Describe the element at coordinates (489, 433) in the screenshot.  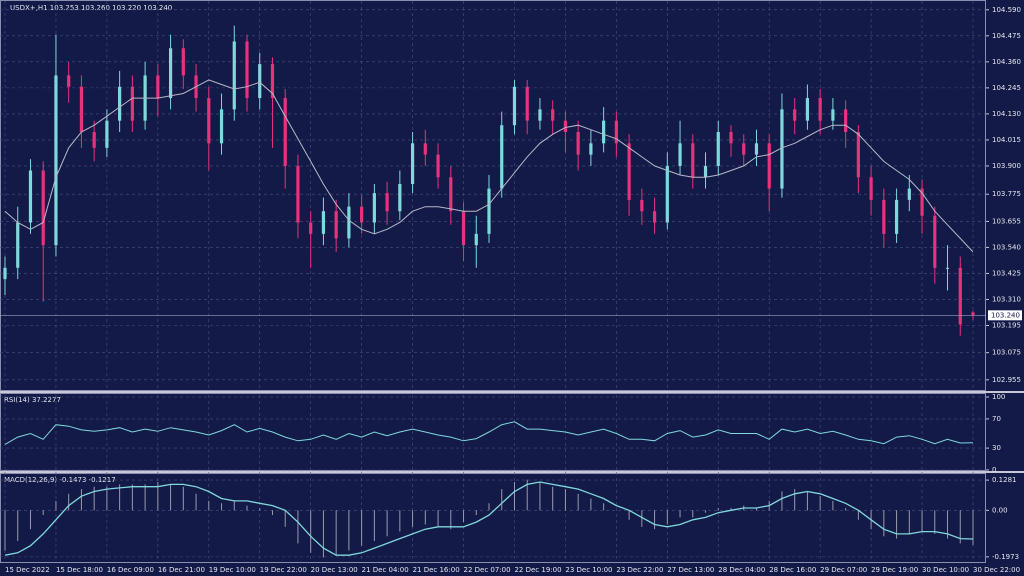
I see `rsi-line` at that location.